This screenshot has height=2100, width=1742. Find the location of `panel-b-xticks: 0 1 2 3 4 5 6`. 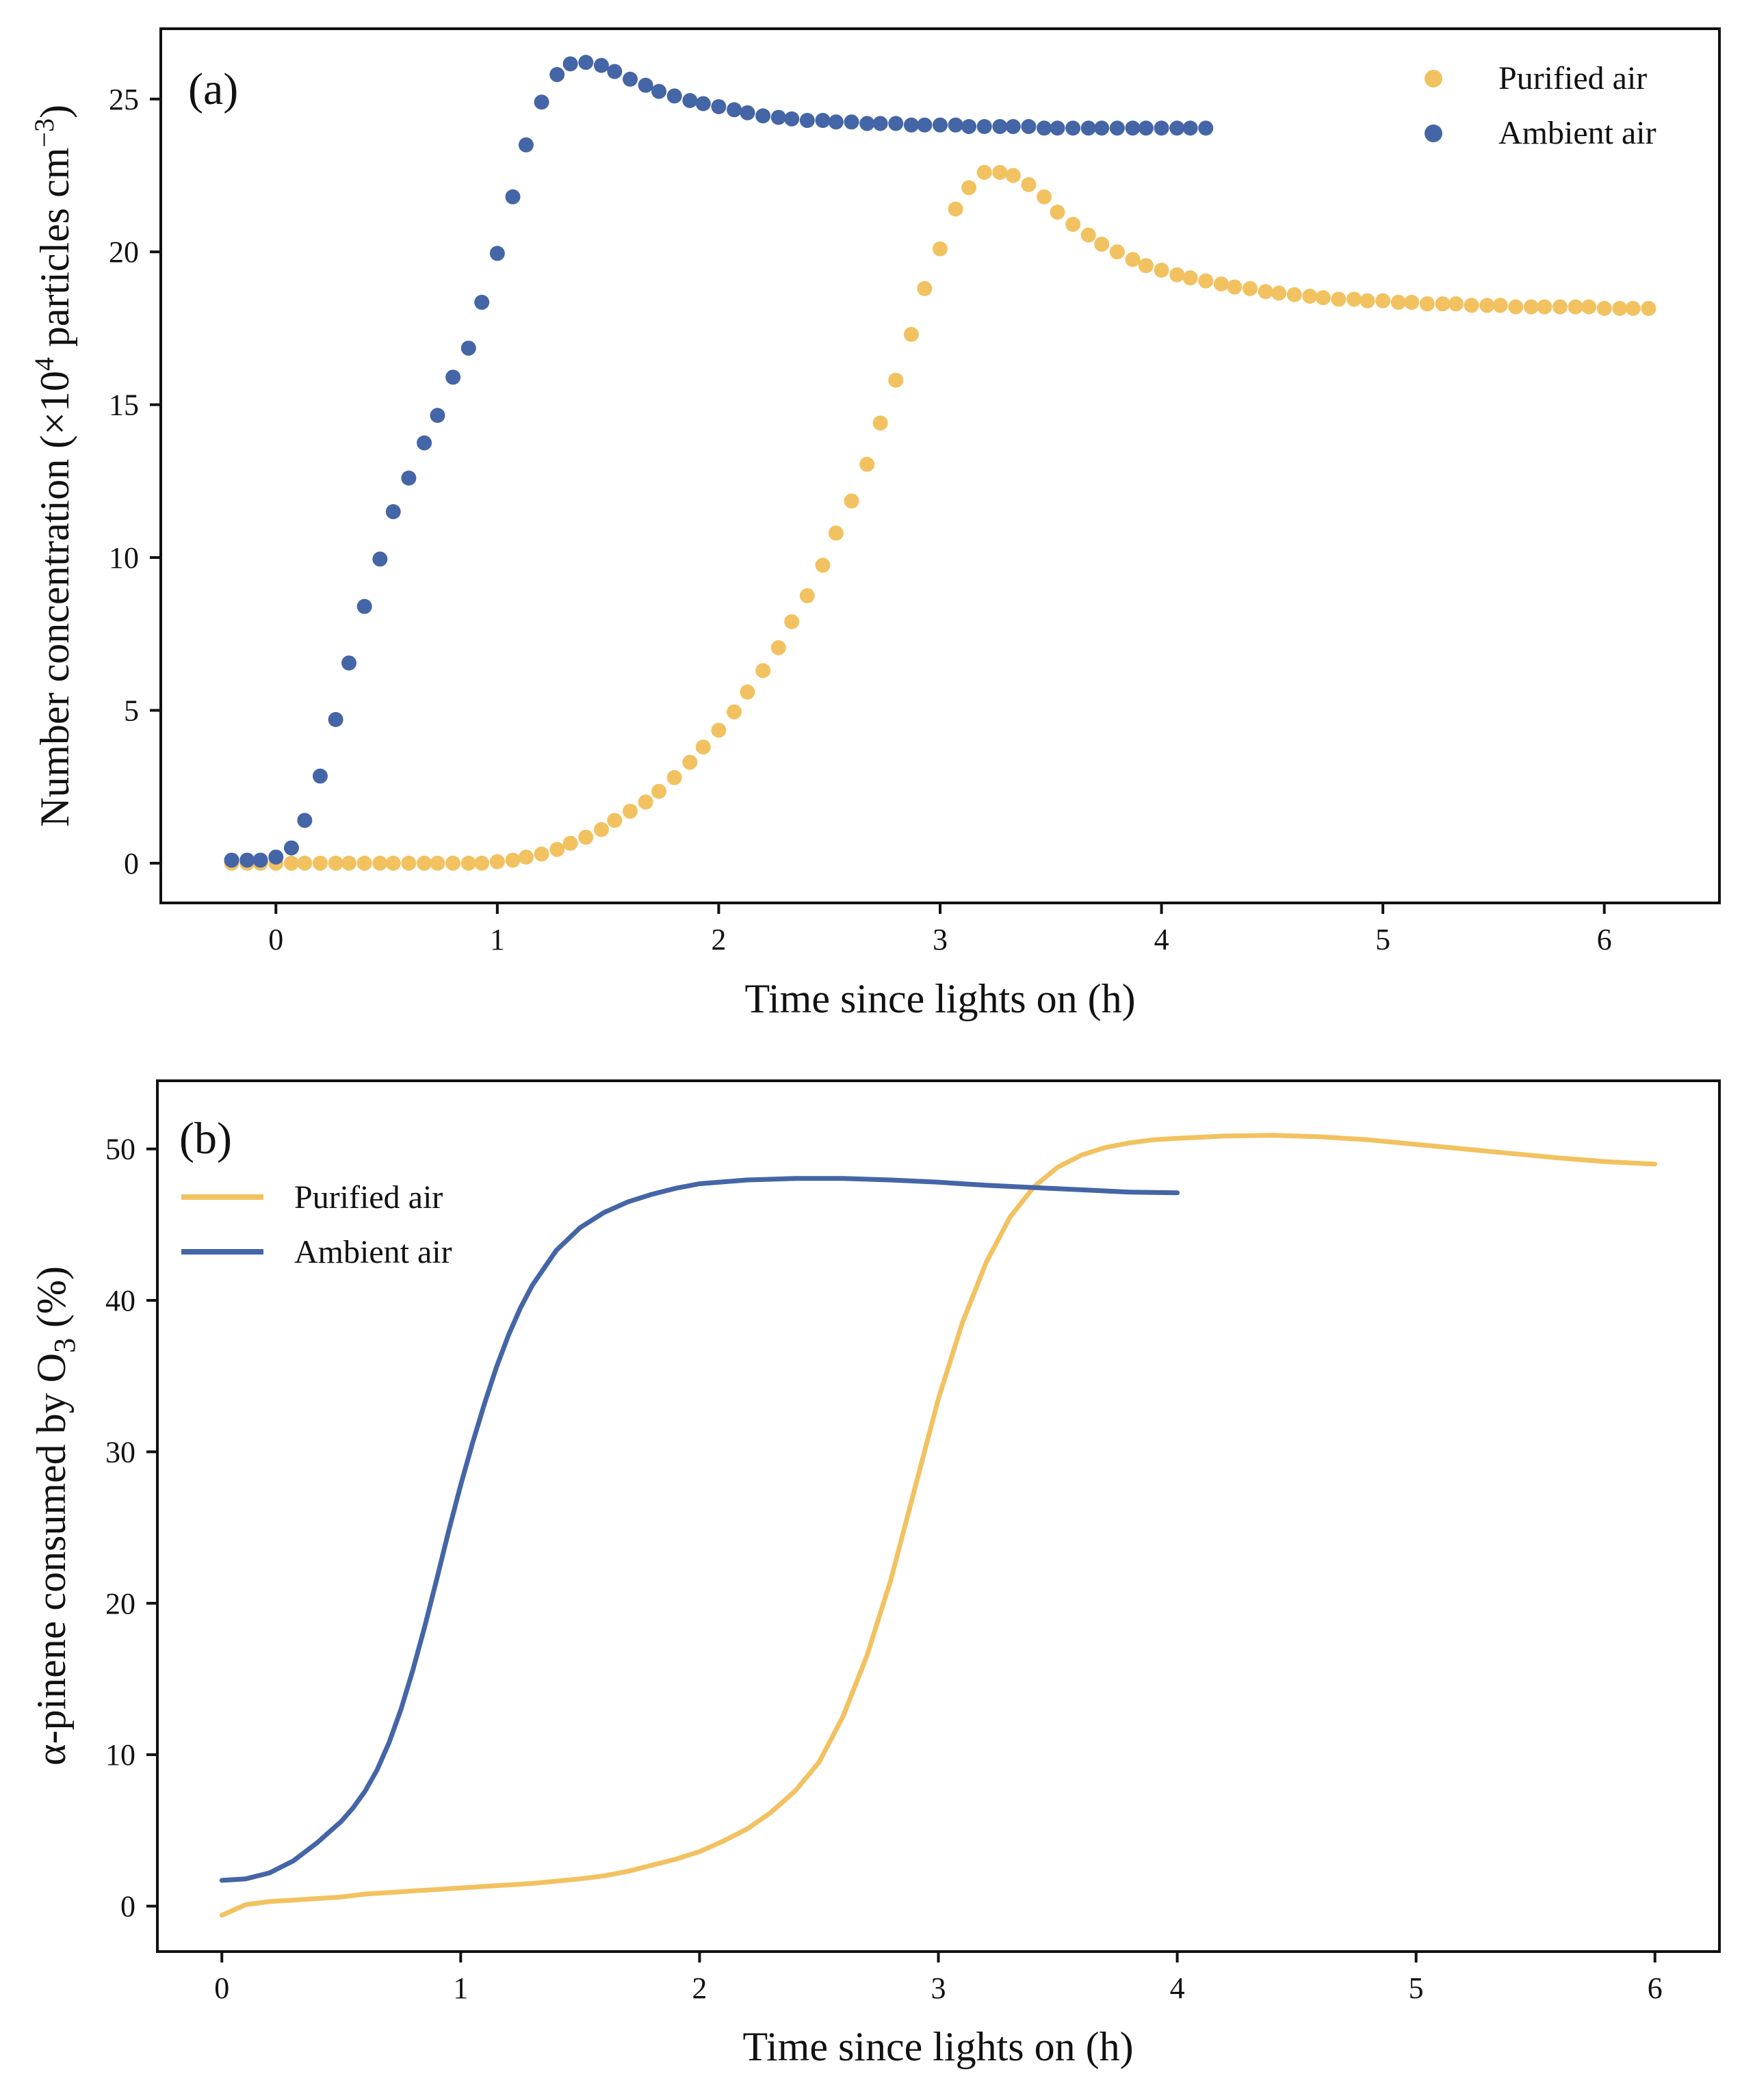

panel-b-xticks: 0 1 2 3 4 5 6 is located at coordinates (938, 1978).